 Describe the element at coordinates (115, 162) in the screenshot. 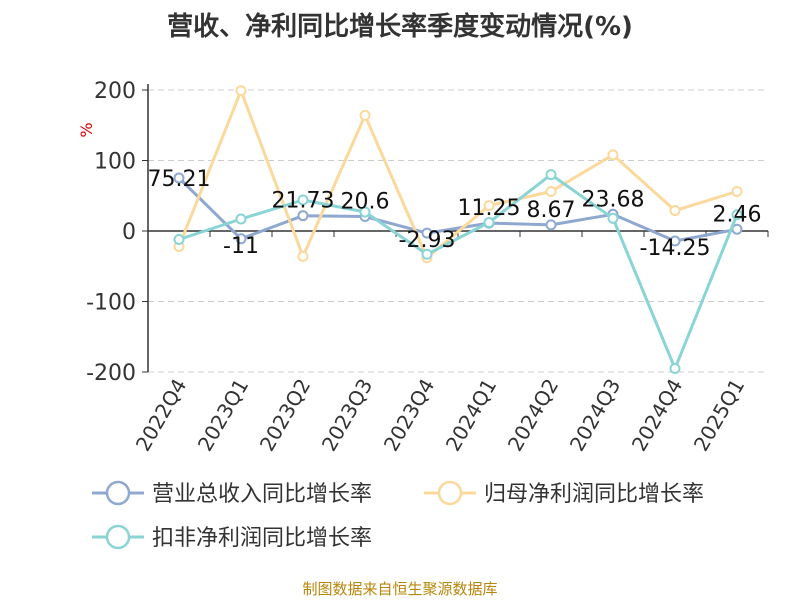

I see `y-tick-label: 100` at that location.